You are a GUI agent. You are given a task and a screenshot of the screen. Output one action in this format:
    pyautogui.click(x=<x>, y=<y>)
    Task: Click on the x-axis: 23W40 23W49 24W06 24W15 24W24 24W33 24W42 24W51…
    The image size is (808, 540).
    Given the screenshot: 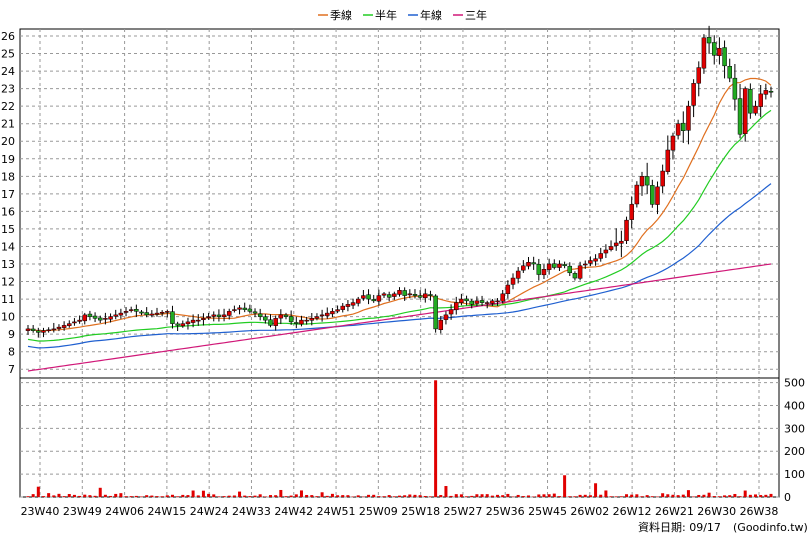 What is the action you would take?
    pyautogui.click(x=400, y=511)
    